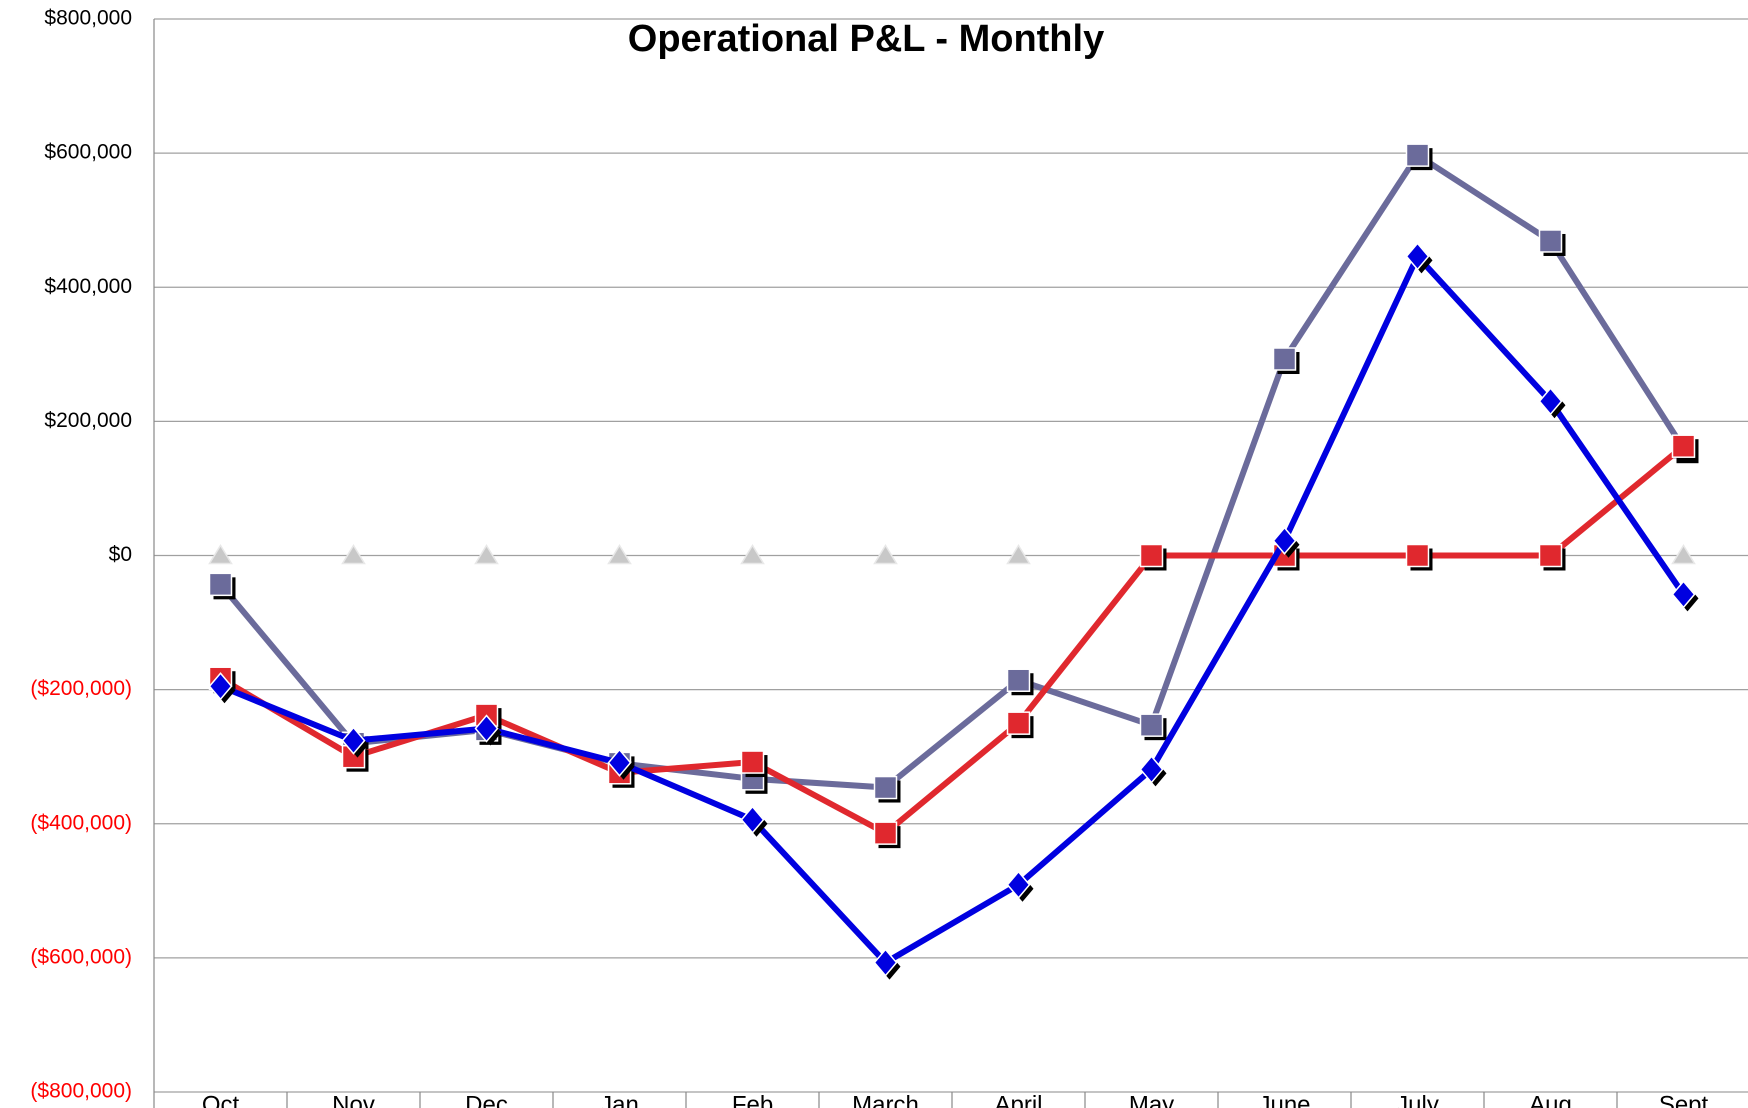 The height and width of the screenshot is (1108, 1748). What do you see at coordinates (120, 554) in the screenshot?
I see `y-tick-label: $0` at bounding box center [120, 554].